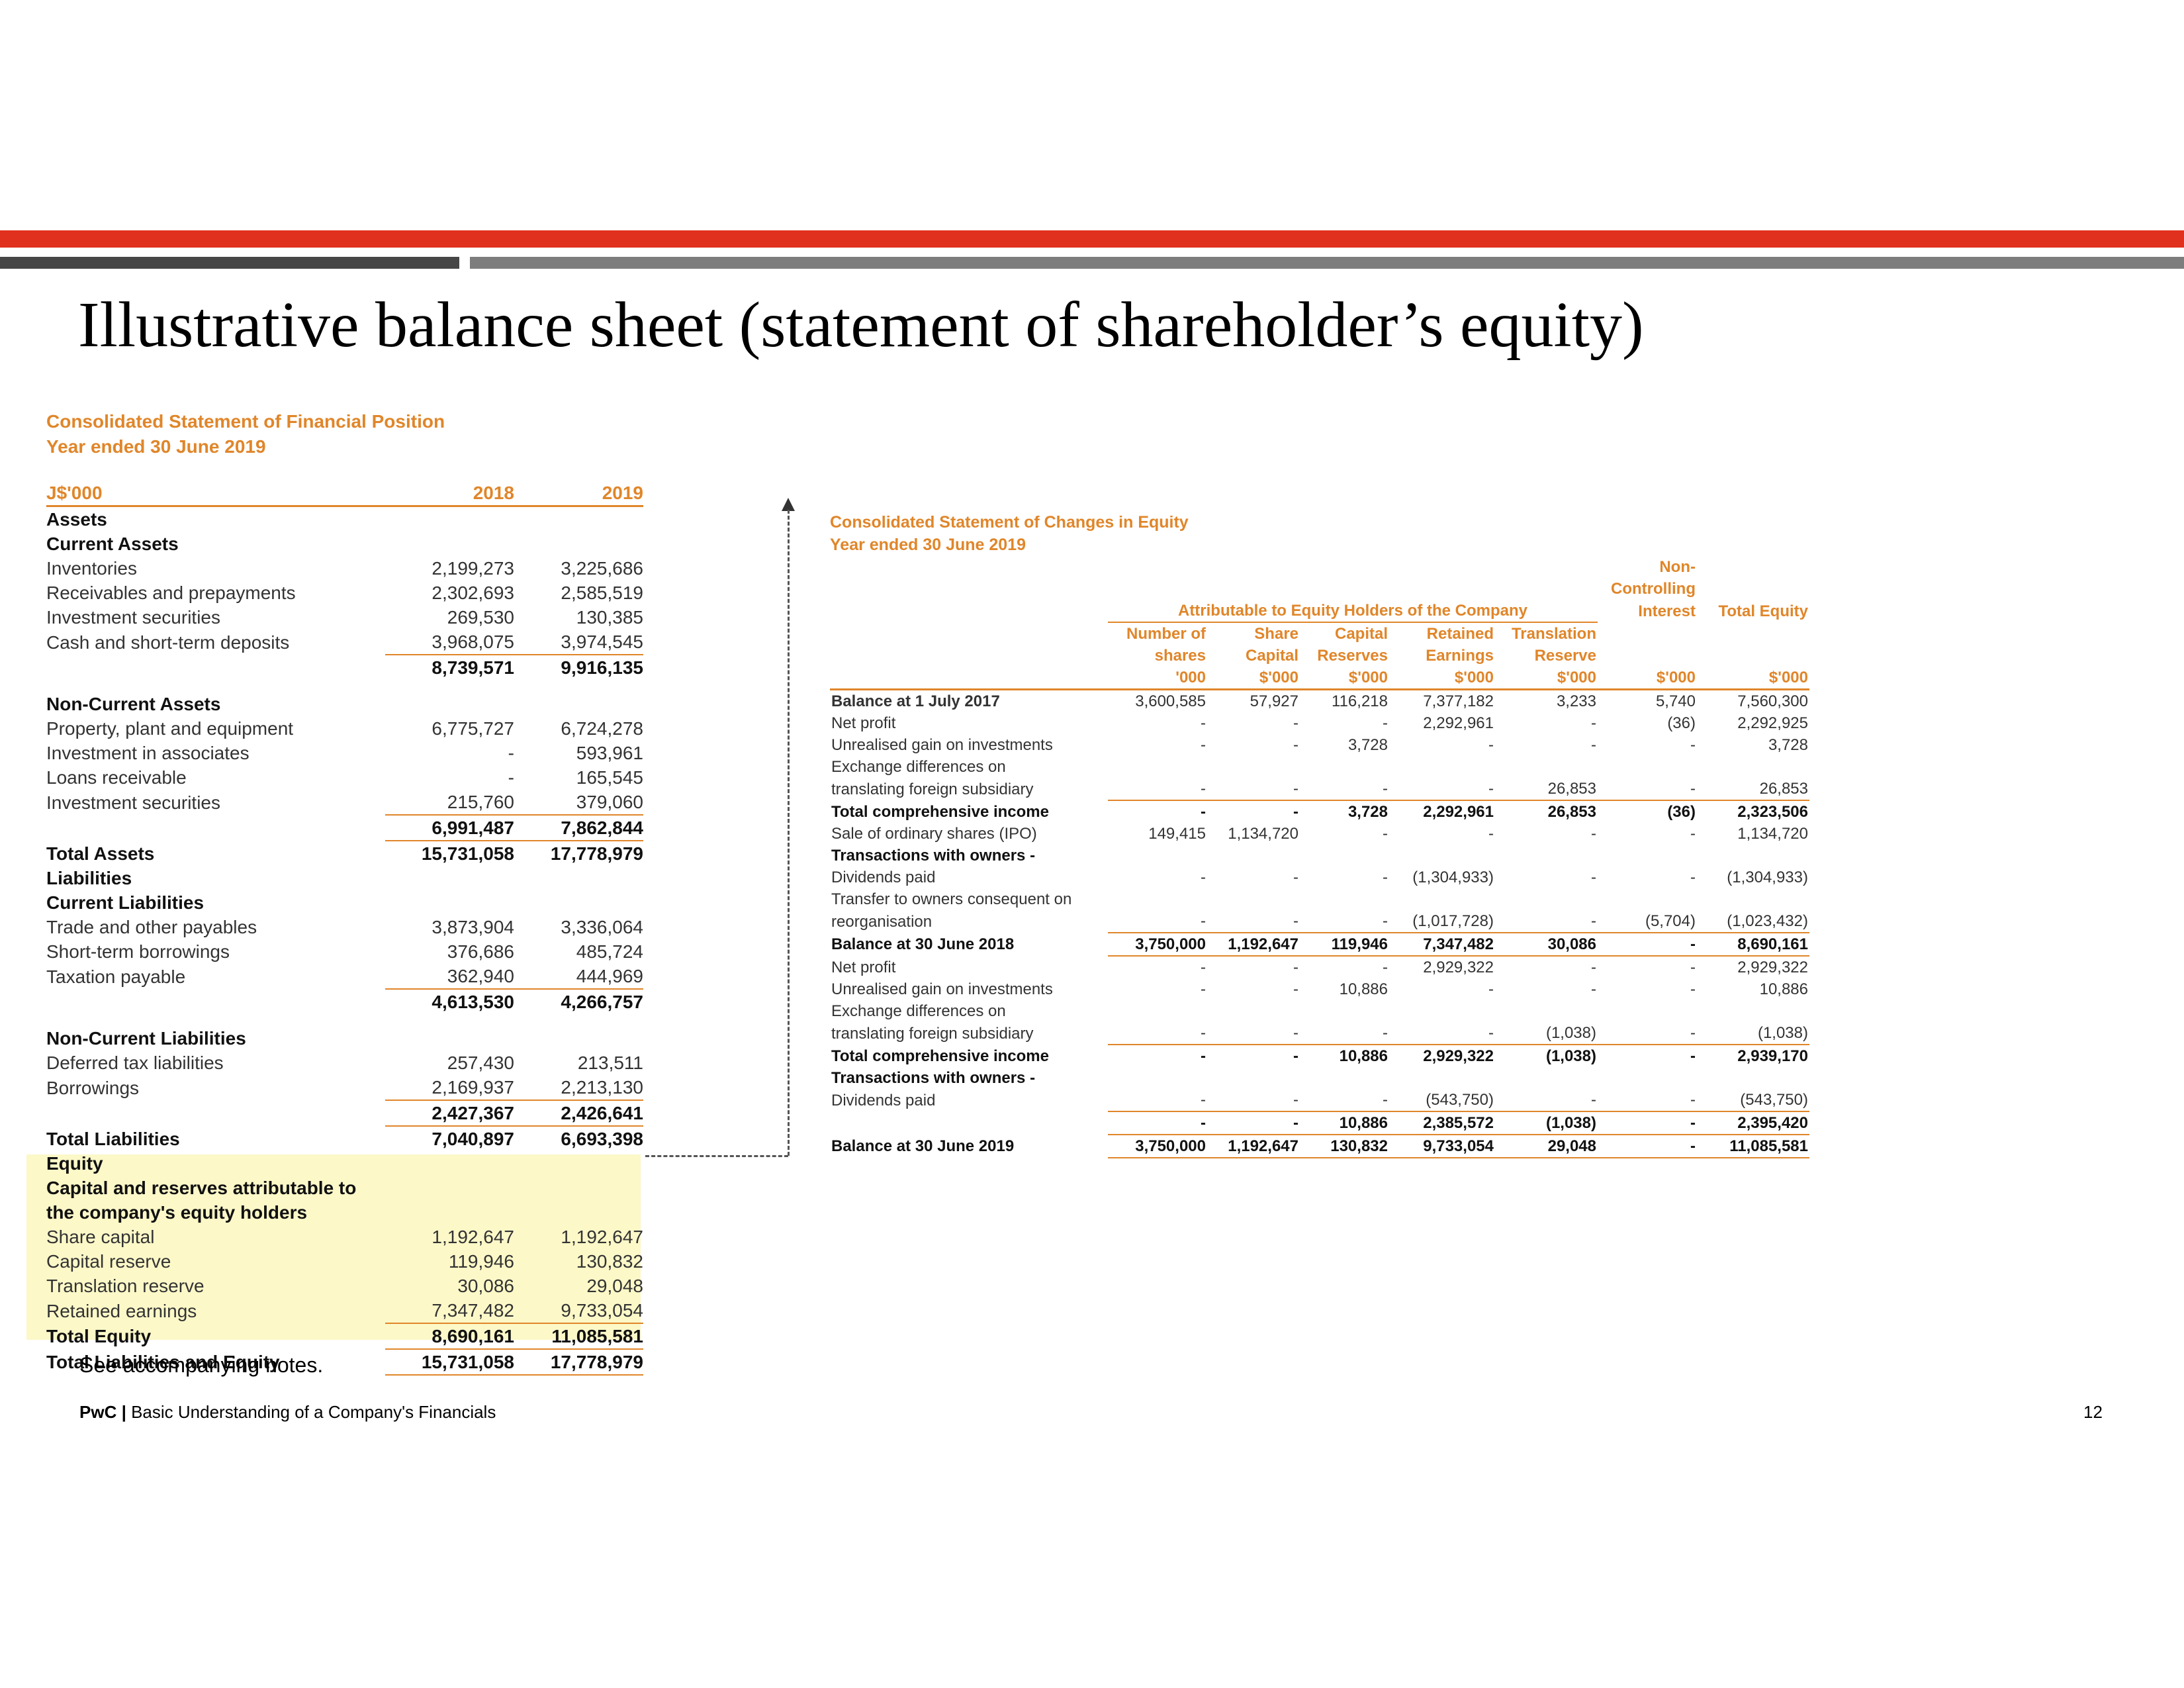  What do you see at coordinates (344, 1063) in the screenshot?
I see `balance-sheet-row: Deferred tax liabilities 257,430 213,511` at bounding box center [344, 1063].